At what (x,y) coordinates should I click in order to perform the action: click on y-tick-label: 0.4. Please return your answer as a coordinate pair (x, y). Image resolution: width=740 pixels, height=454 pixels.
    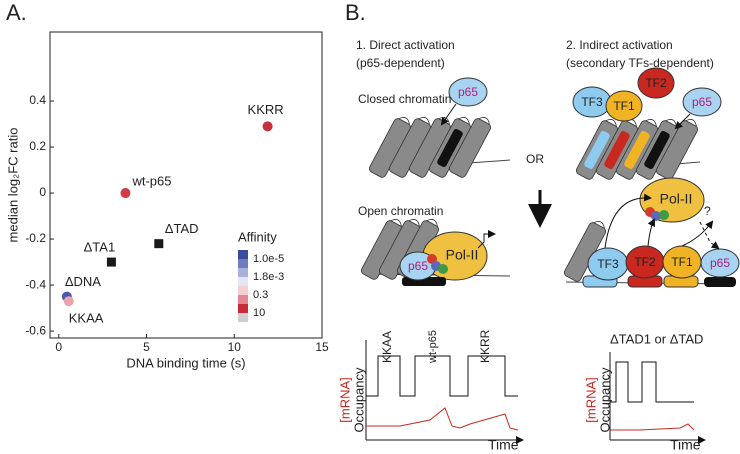
    Looking at the image, I should click on (37, 100).